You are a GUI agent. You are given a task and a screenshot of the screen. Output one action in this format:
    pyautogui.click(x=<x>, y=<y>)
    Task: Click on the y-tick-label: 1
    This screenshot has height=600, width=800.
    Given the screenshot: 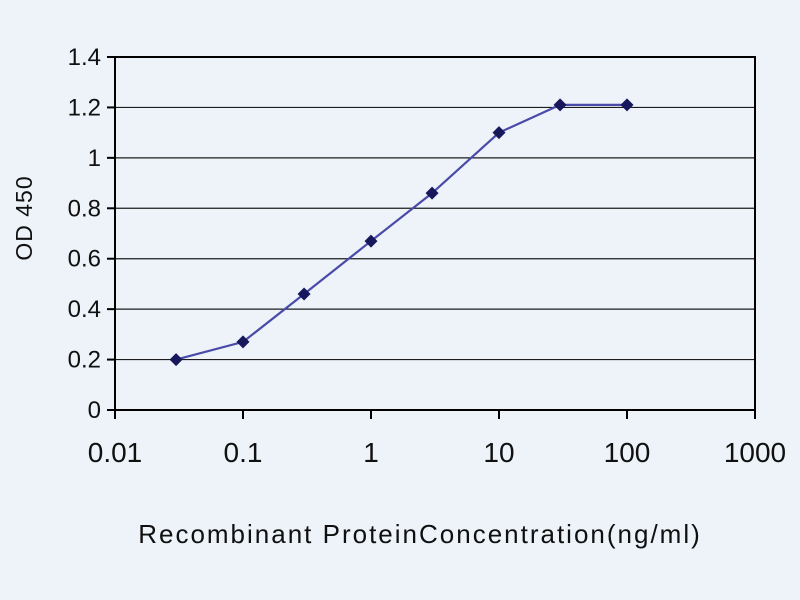 What is the action you would take?
    pyautogui.click(x=94, y=158)
    